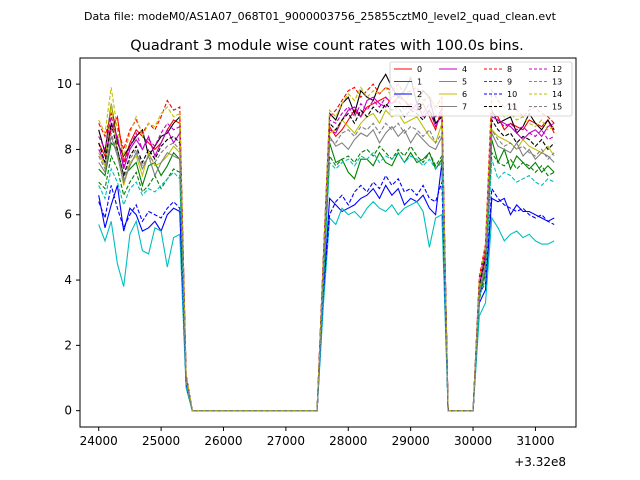 The image size is (640, 480). Describe the element at coordinates (509, 82) in the screenshot. I see `legend-label: 9` at that location.